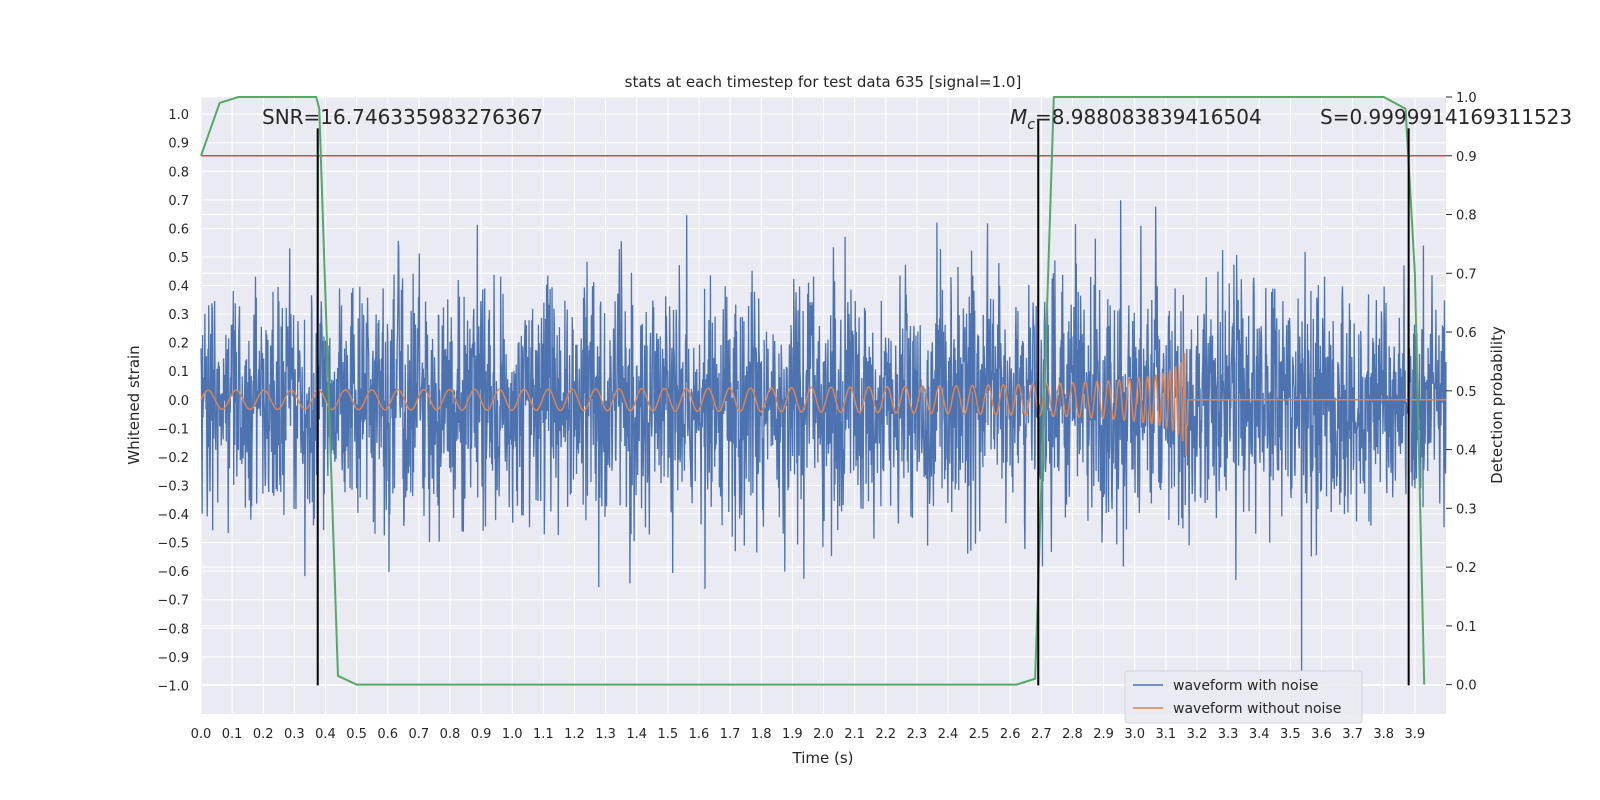  What do you see at coordinates (173, 544) in the screenshot?
I see `y-tick-label: −0.5` at bounding box center [173, 544].